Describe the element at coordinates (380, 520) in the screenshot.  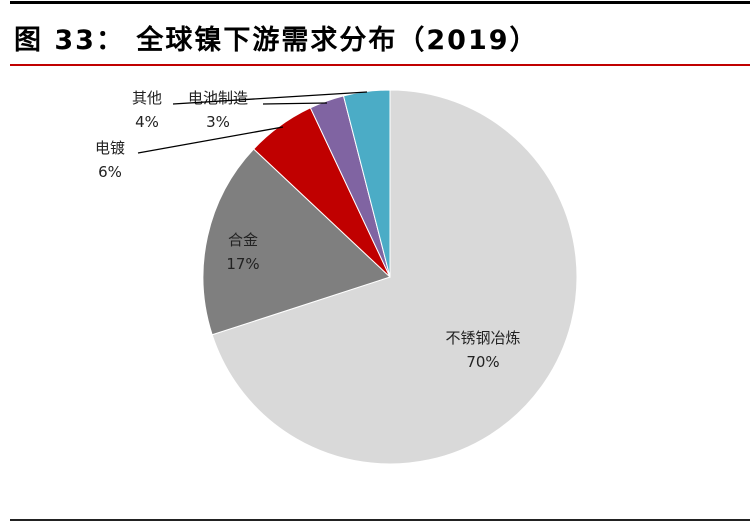
I see `bottom-rule` at that location.